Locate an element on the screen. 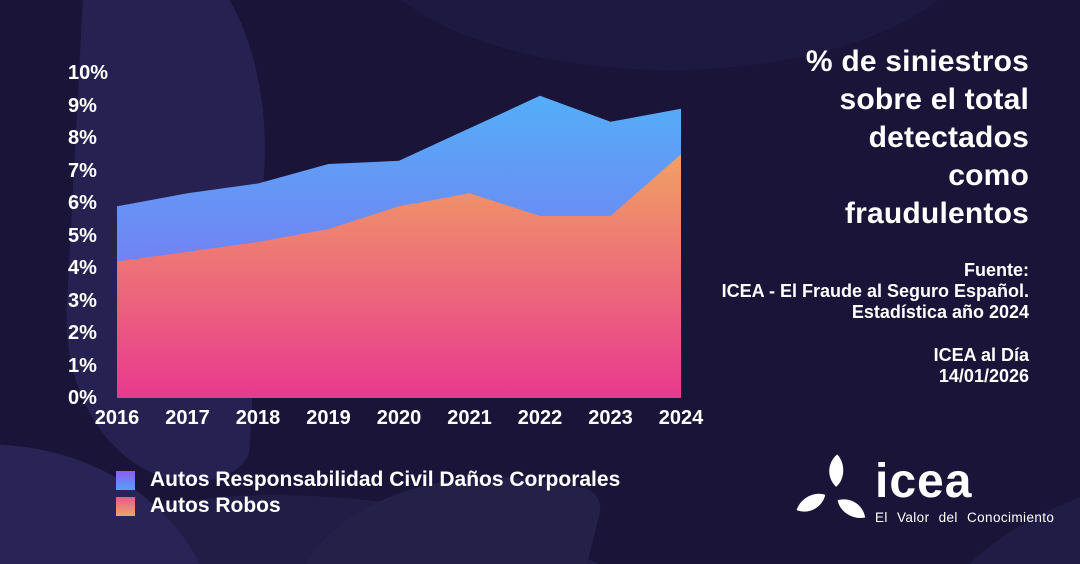 The width and height of the screenshot is (1080, 564). x-tick-label: 2019 is located at coordinates (328, 418).